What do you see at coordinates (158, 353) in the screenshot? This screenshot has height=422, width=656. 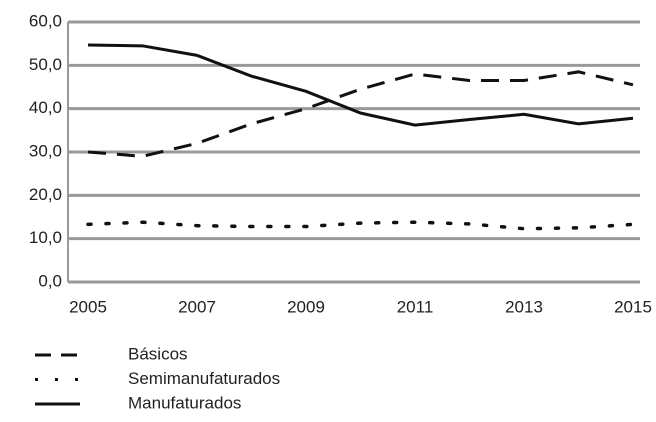 I see `legend-label: Básicos` at bounding box center [158, 353].